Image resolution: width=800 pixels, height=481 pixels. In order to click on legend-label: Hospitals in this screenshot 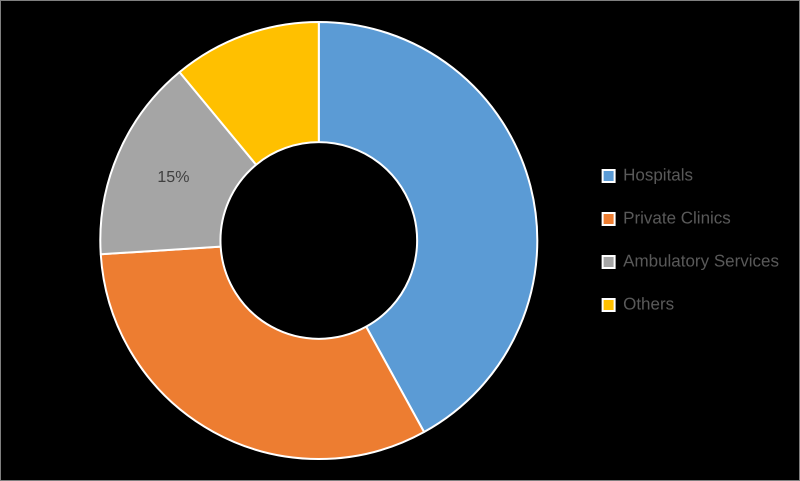, I will do `click(658, 175)`.